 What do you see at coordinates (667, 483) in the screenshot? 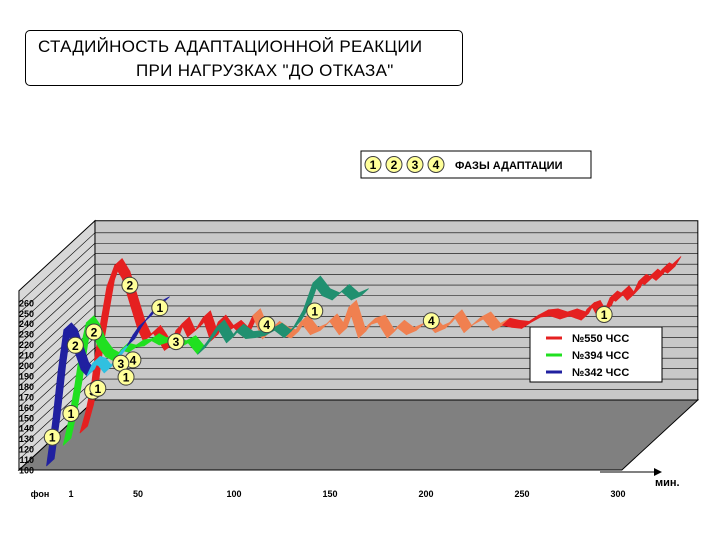
I see `x-axis-title: мин.` at bounding box center [667, 483].